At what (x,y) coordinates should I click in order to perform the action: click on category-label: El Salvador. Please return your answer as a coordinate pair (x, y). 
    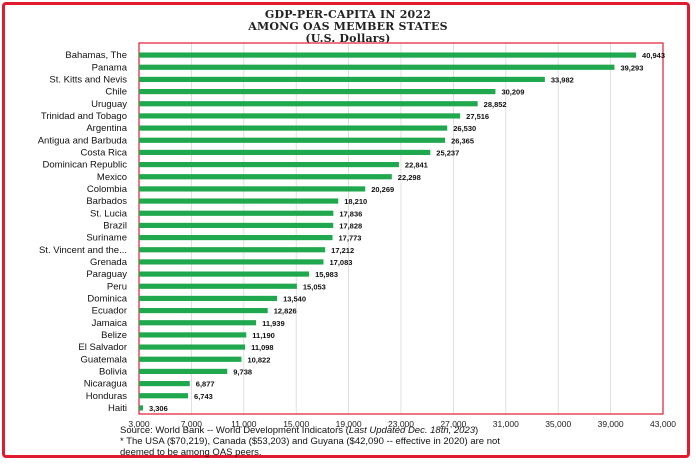
    Looking at the image, I should click on (102, 347).